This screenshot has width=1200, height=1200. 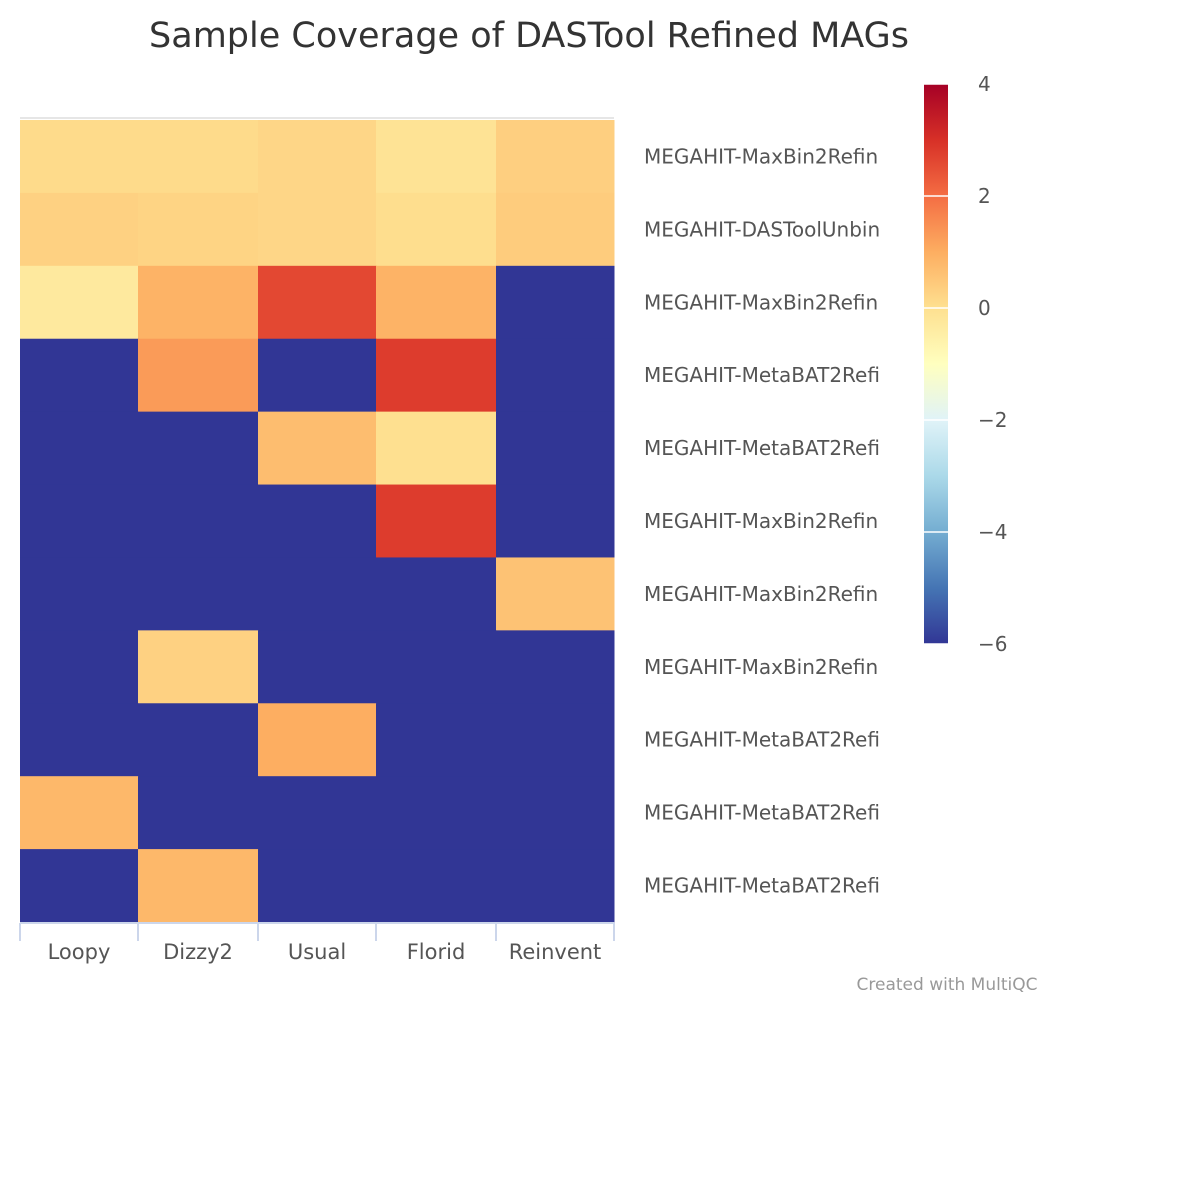 I want to click on credit-text: Created with MultiQC, so click(x=947, y=985).